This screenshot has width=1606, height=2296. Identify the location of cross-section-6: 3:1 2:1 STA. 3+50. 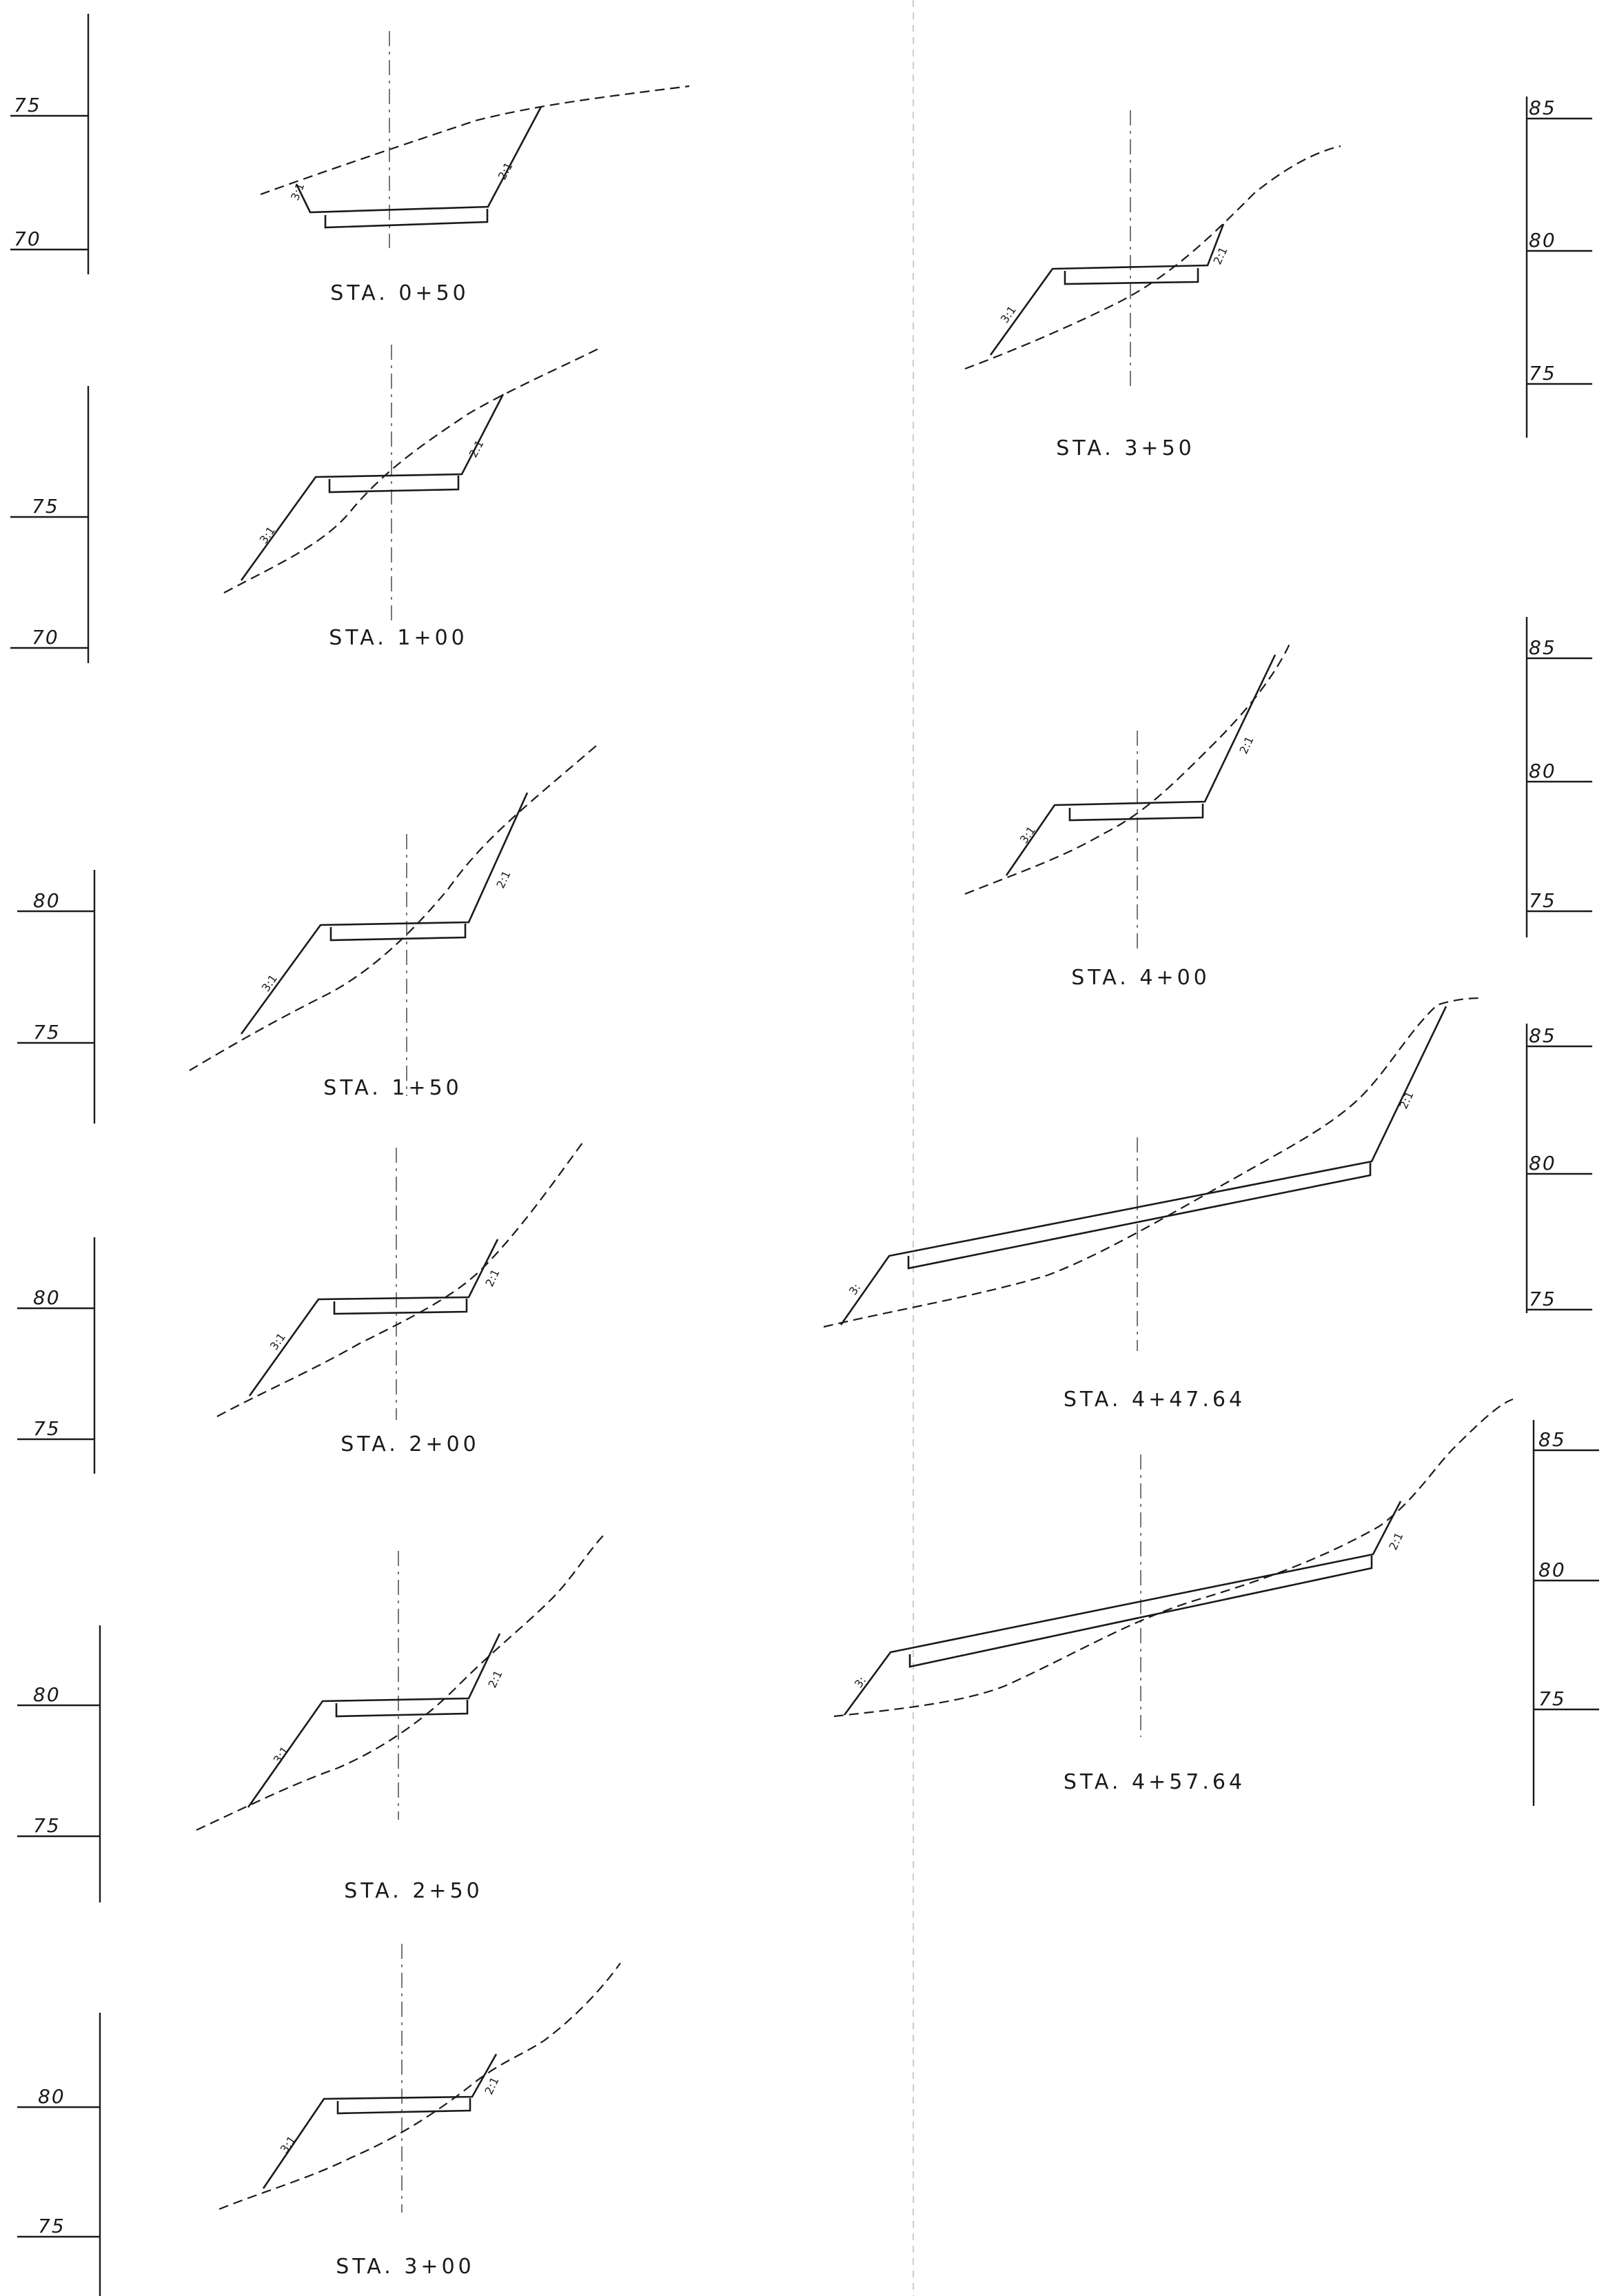
(1152, 285).